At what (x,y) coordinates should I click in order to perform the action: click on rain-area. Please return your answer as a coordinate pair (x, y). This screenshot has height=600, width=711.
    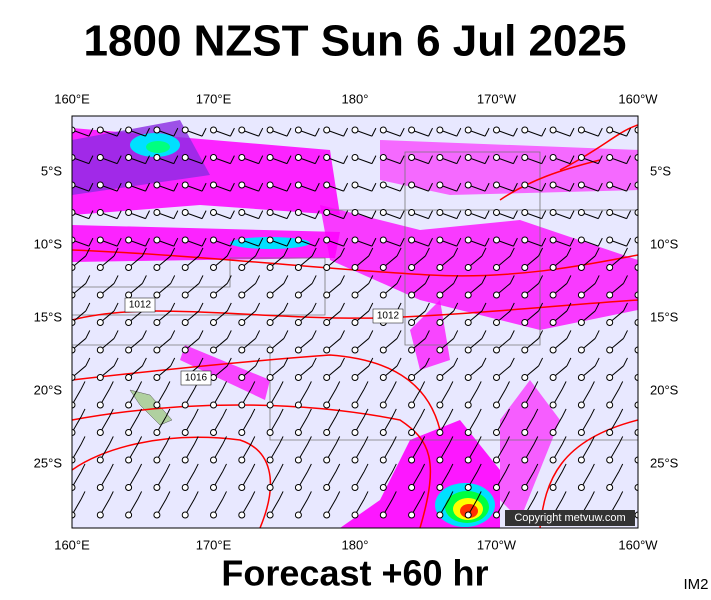
    Looking at the image, I should click on (206, 243).